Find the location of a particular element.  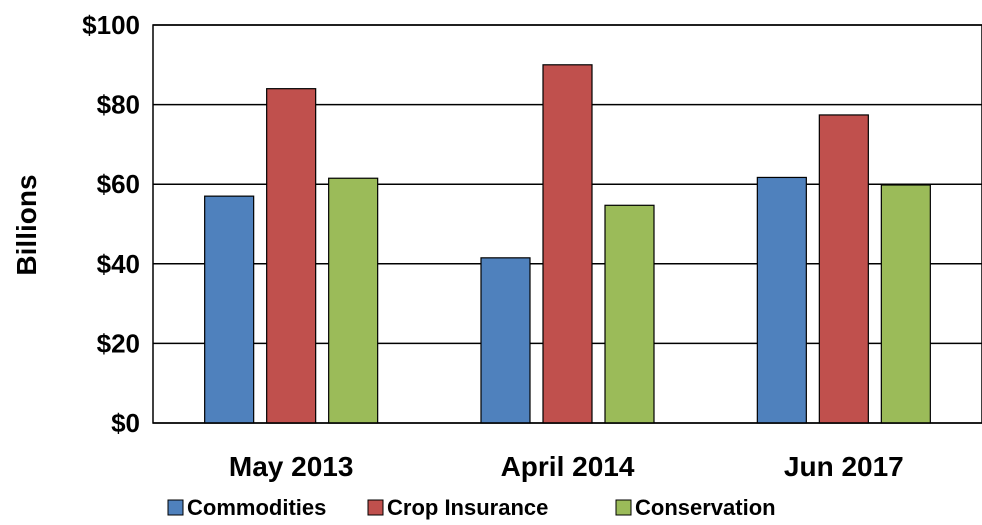

legend-item: Conservation is located at coordinates (695, 507).